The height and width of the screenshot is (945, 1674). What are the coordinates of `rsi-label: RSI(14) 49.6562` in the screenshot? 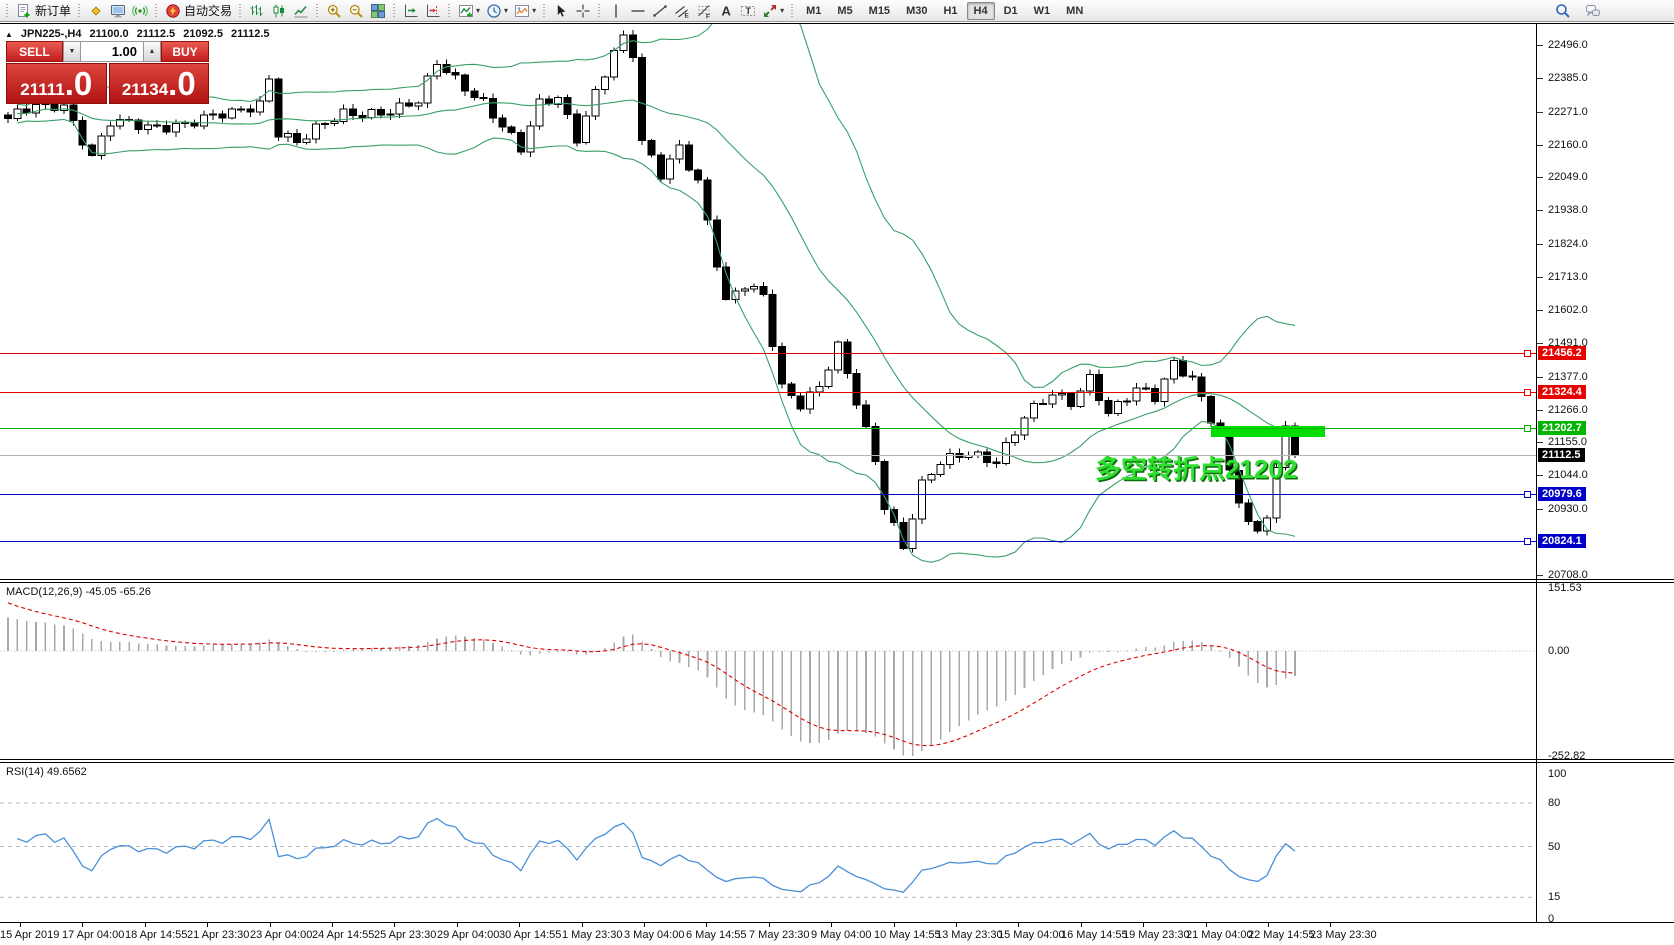 It's located at (46, 772).